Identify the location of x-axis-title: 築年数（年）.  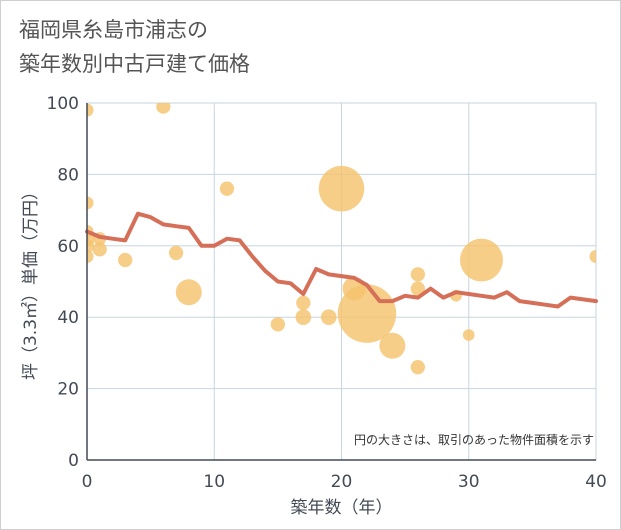
(342, 508).